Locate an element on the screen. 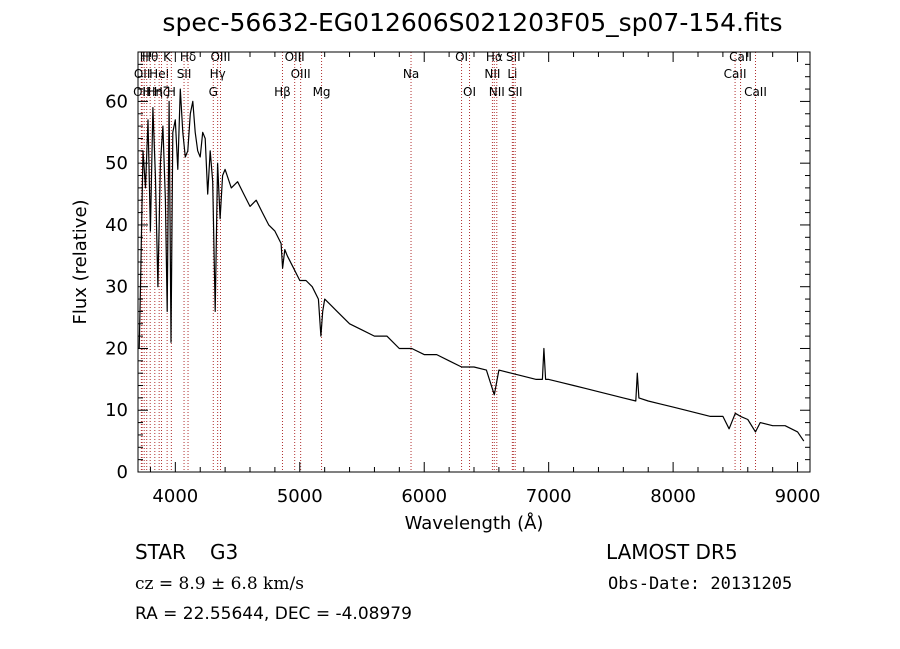  line-marker-label: Hδ is located at coordinates (188, 57).